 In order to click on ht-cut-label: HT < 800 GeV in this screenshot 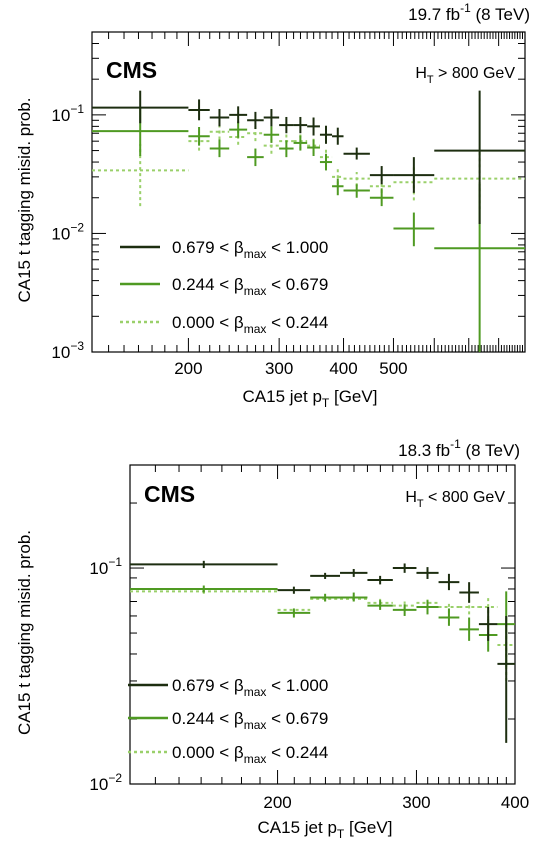, I will do `click(455, 499)`.